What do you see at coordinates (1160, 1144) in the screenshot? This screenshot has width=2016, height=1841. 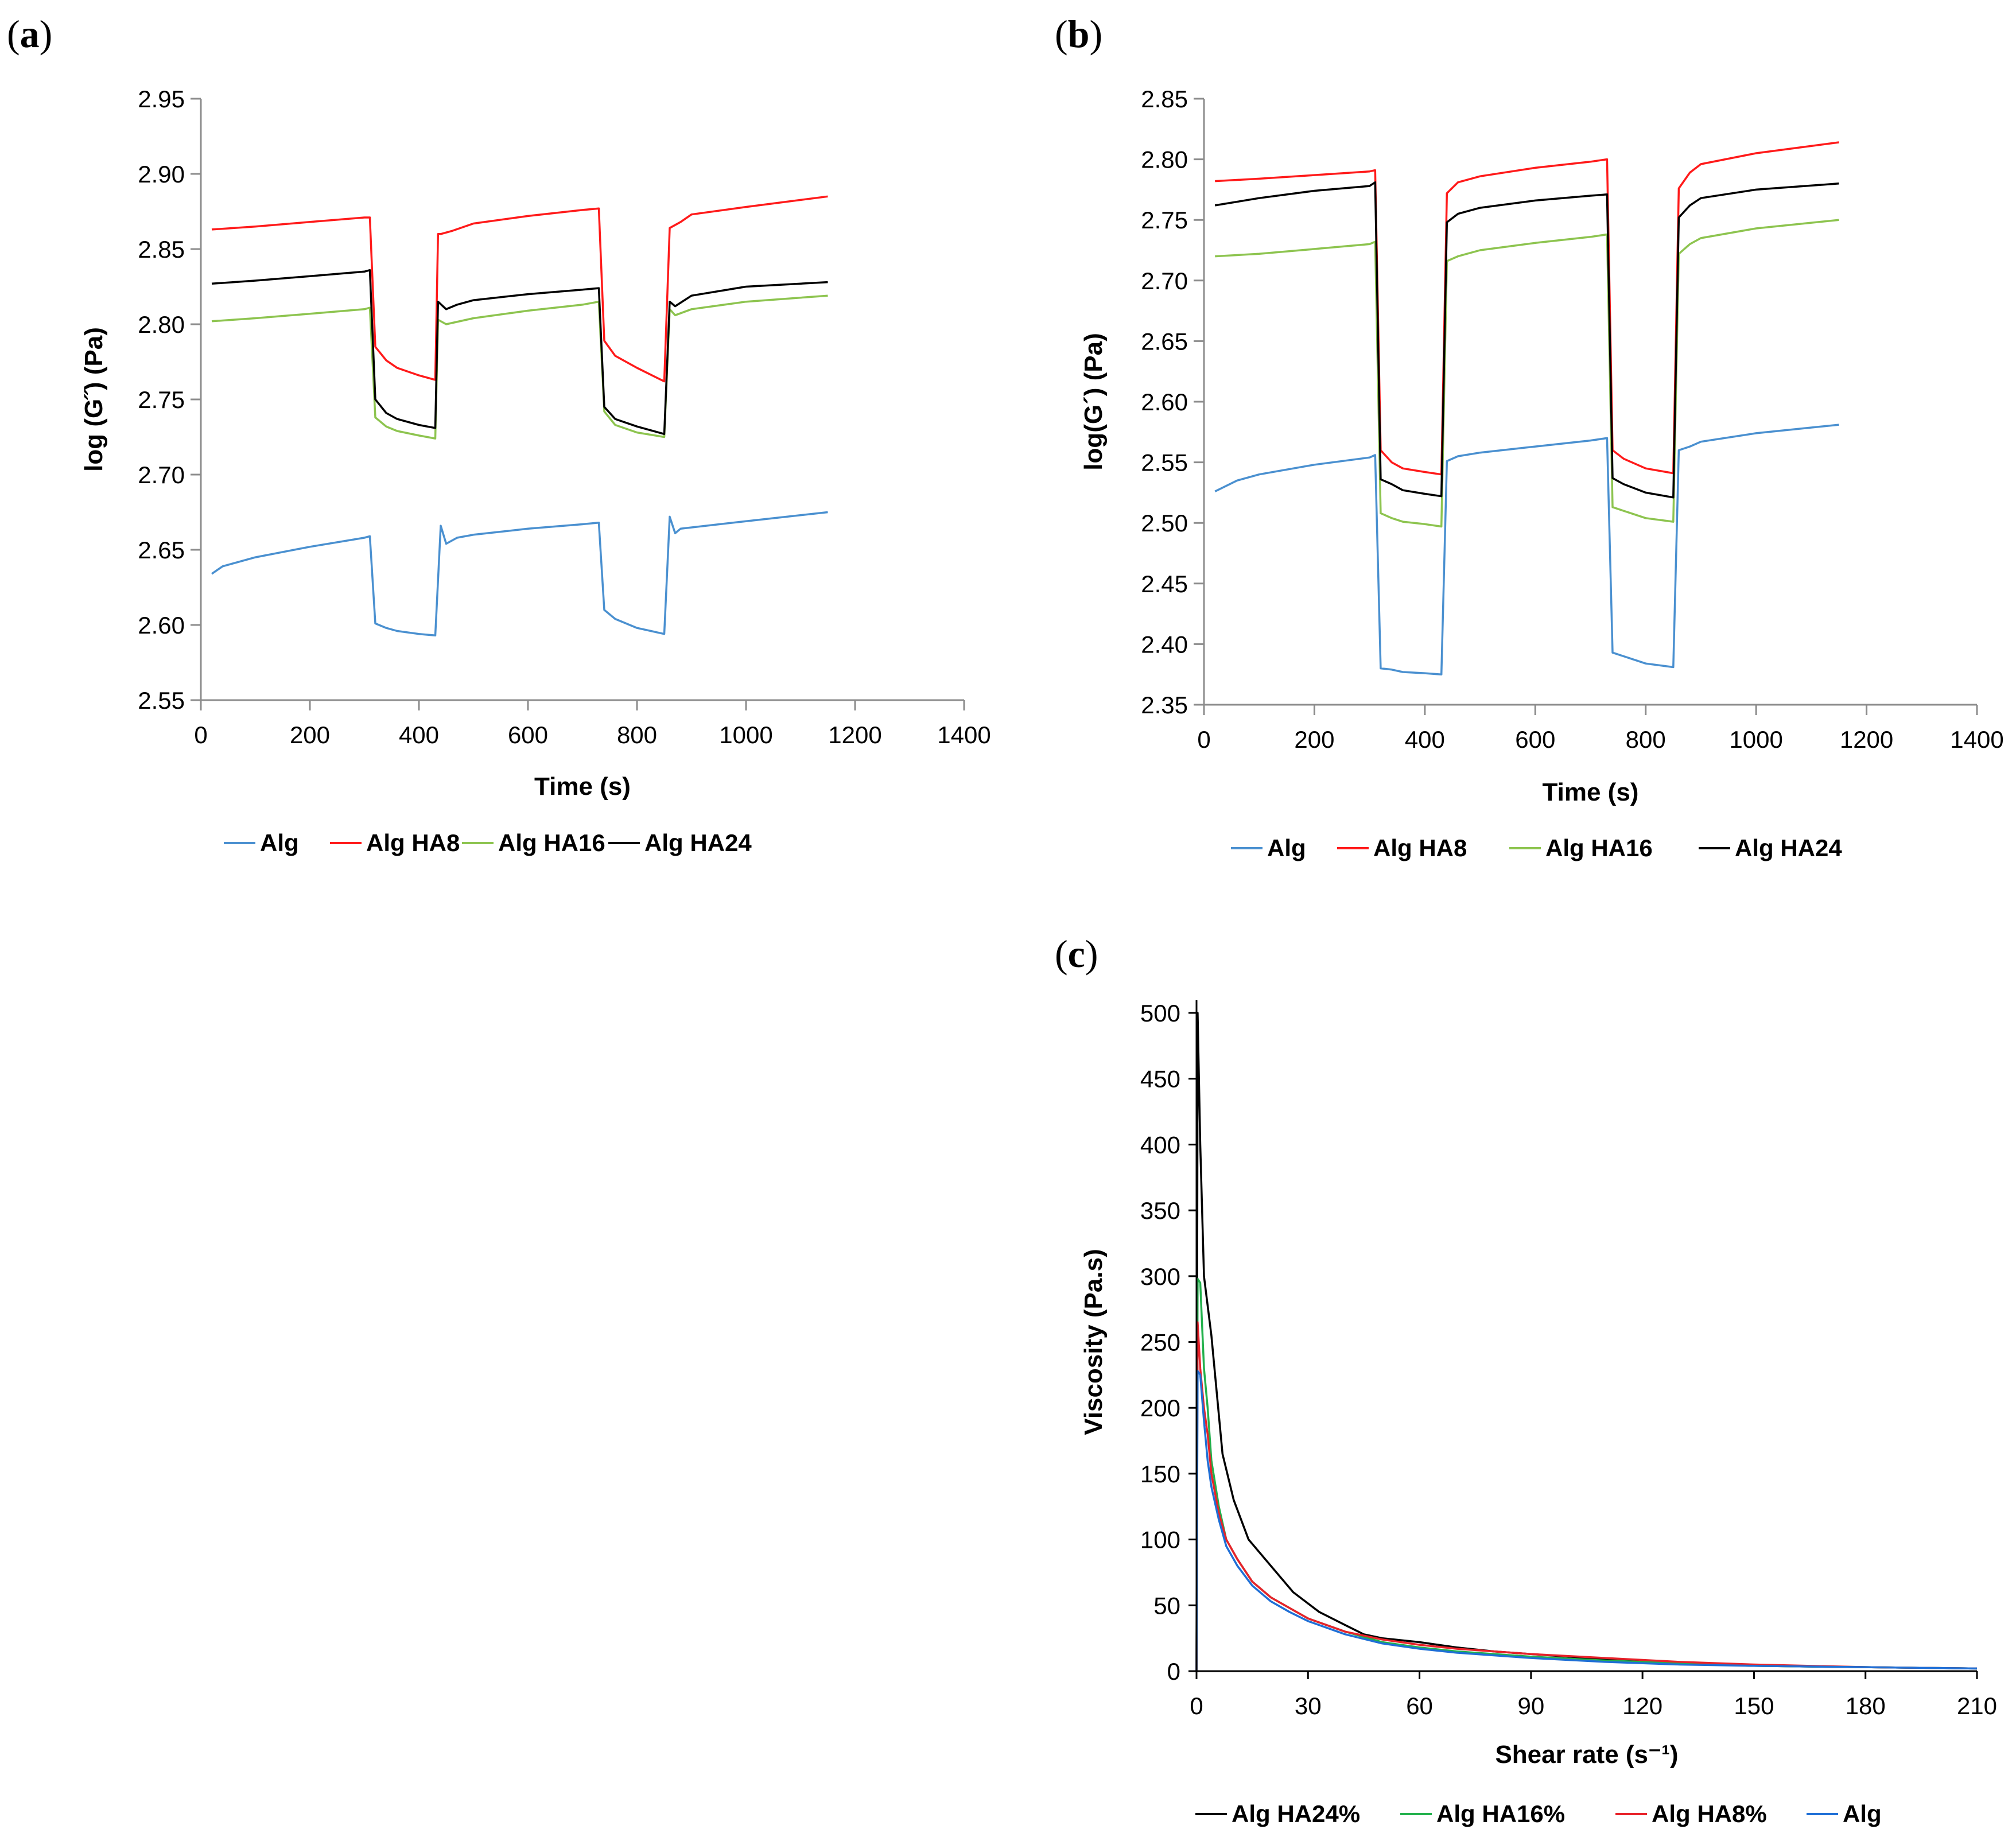 I see `chart-c-y-tick-label: 400` at bounding box center [1160, 1144].